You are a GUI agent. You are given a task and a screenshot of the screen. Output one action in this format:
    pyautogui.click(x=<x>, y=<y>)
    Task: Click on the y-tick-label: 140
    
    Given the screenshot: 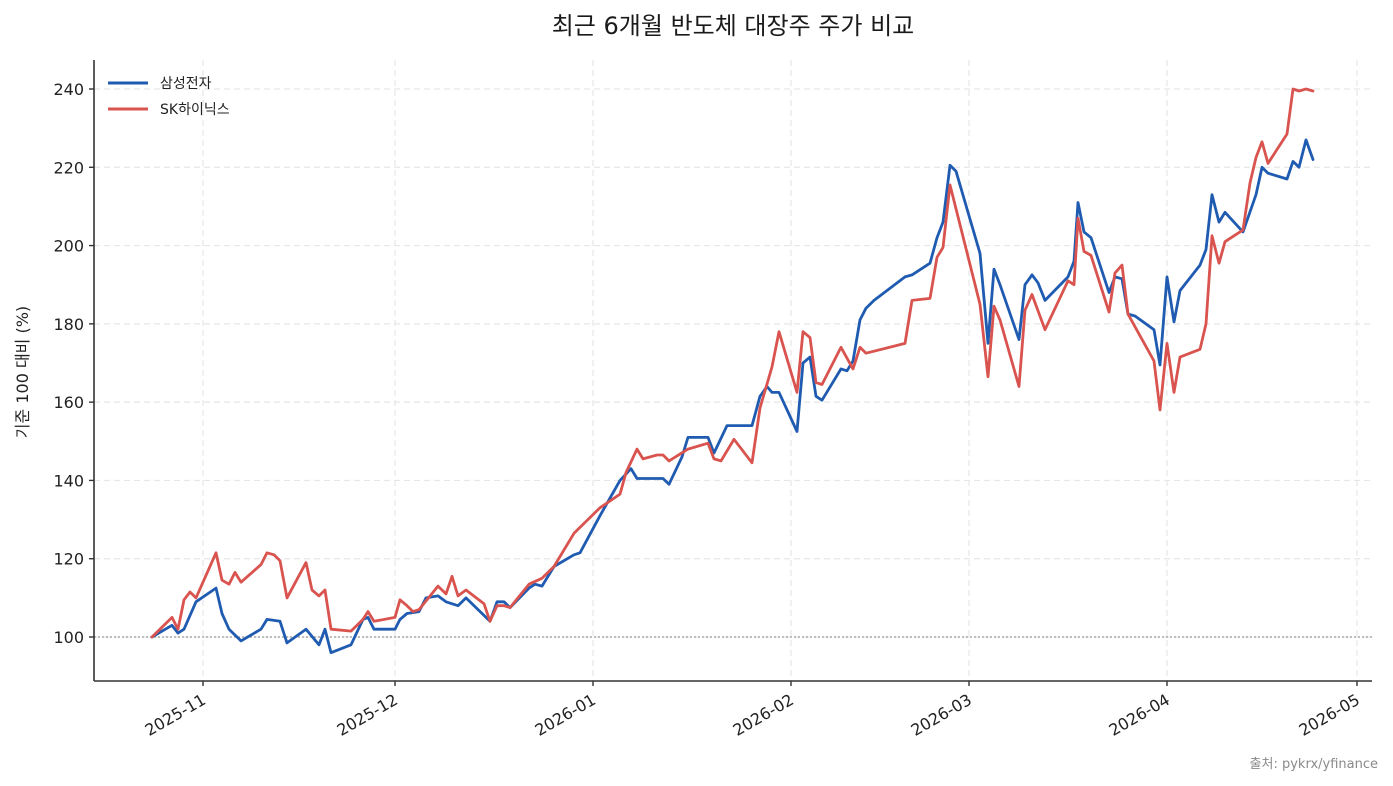 What is the action you would take?
    pyautogui.click(x=68, y=480)
    